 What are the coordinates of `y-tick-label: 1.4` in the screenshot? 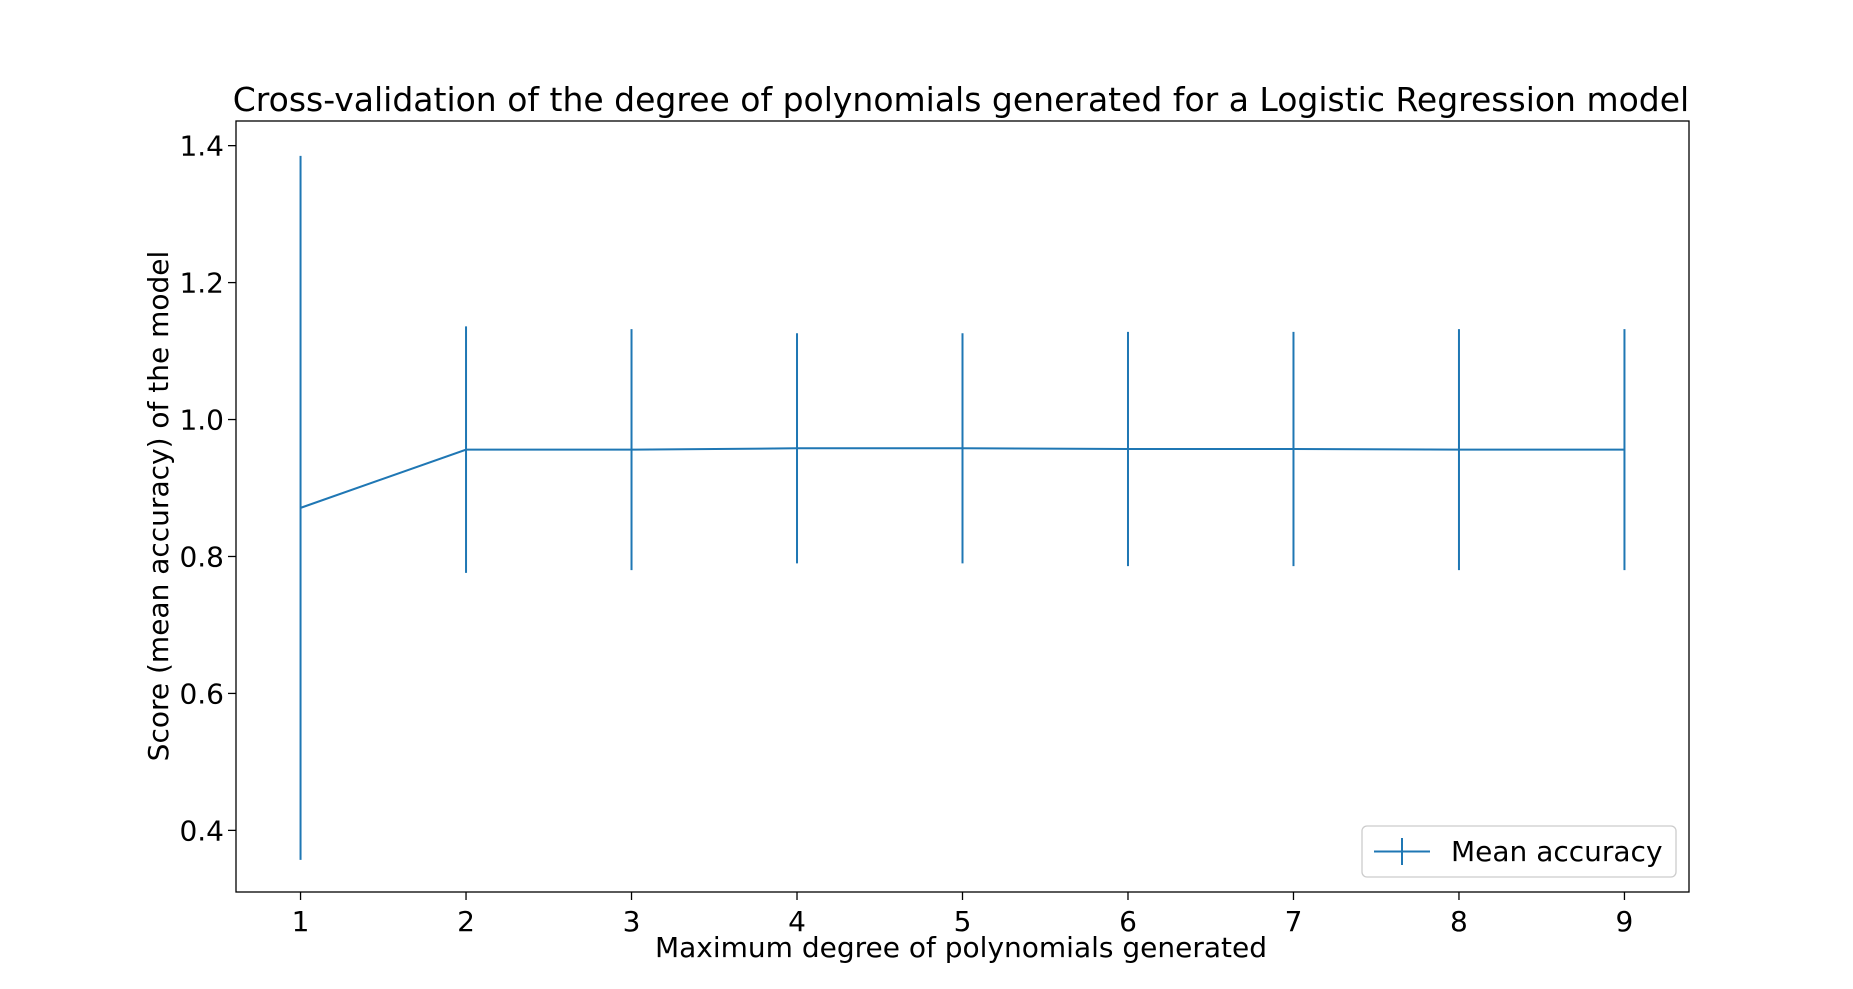 It's located at (201, 146).